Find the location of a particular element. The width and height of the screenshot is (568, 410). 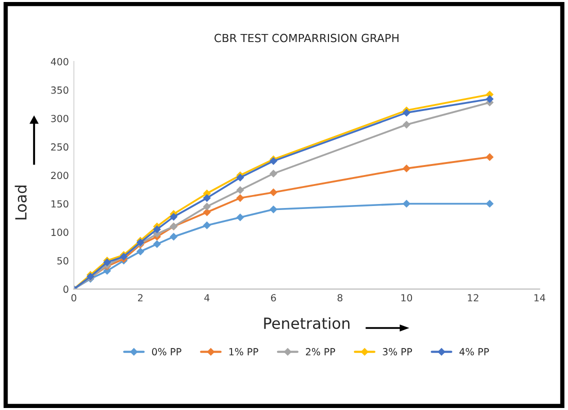

y-tick-label: 100 is located at coordinates (59, 232).